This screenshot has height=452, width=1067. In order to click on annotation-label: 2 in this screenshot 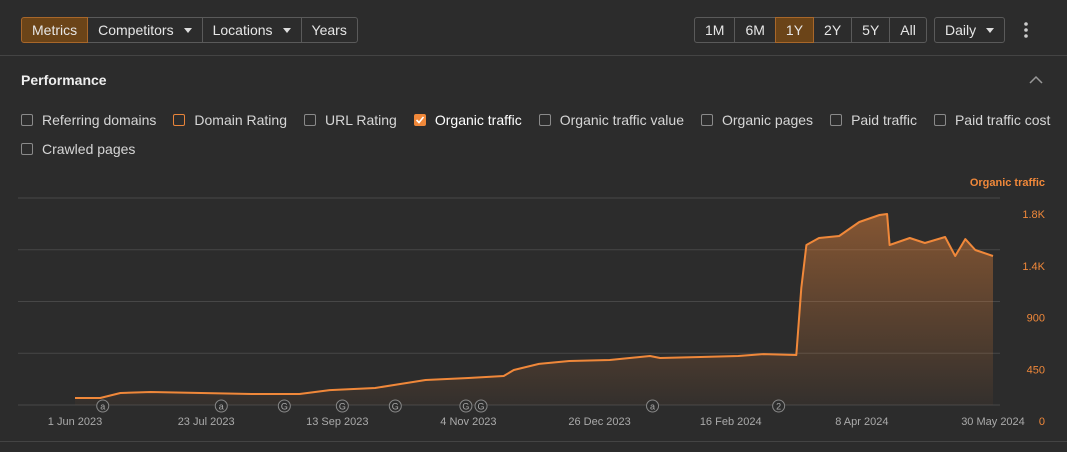, I will do `click(778, 407)`.